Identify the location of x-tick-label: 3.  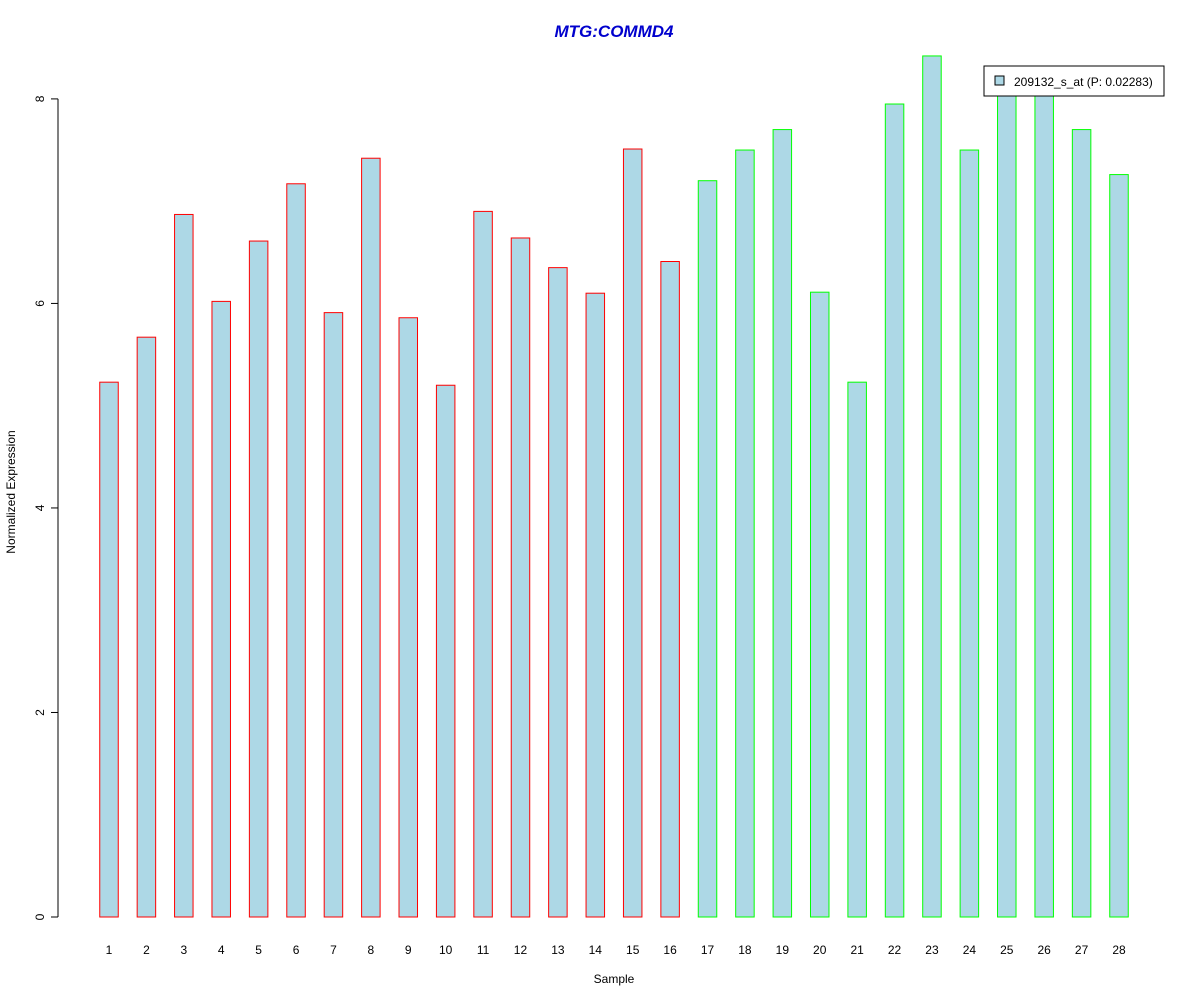
(183, 950).